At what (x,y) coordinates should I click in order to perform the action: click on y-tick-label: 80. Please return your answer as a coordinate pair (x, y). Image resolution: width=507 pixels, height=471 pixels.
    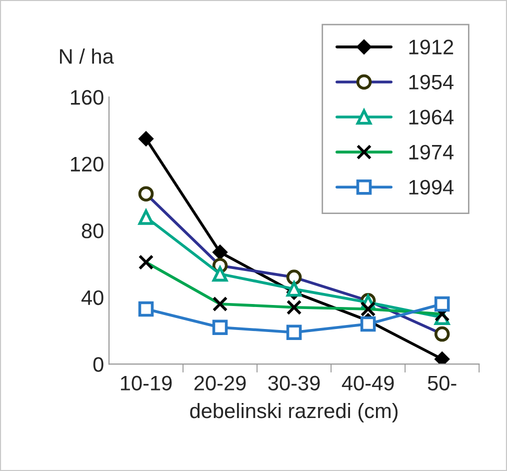
    Looking at the image, I should click on (93, 231).